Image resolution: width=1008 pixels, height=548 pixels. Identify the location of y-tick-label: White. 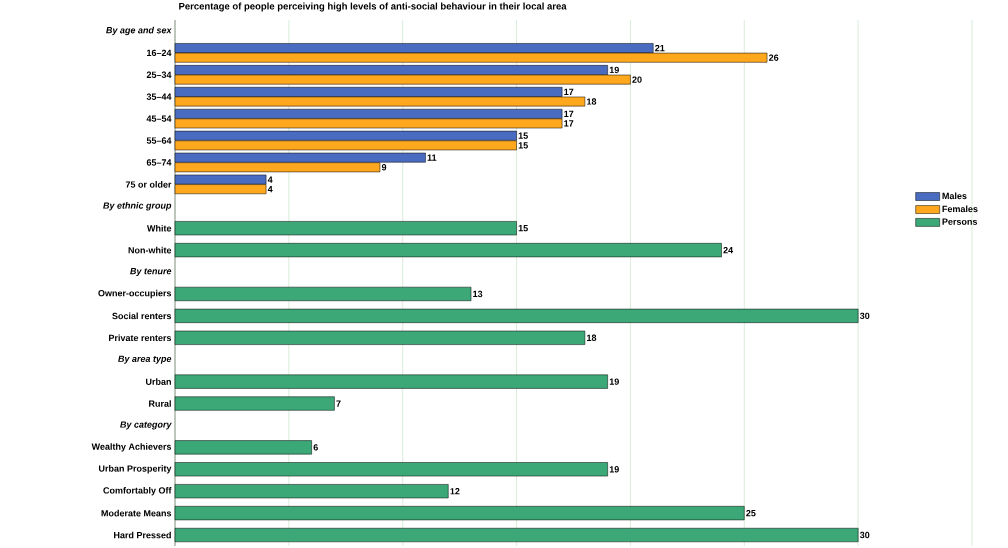
(159, 228).